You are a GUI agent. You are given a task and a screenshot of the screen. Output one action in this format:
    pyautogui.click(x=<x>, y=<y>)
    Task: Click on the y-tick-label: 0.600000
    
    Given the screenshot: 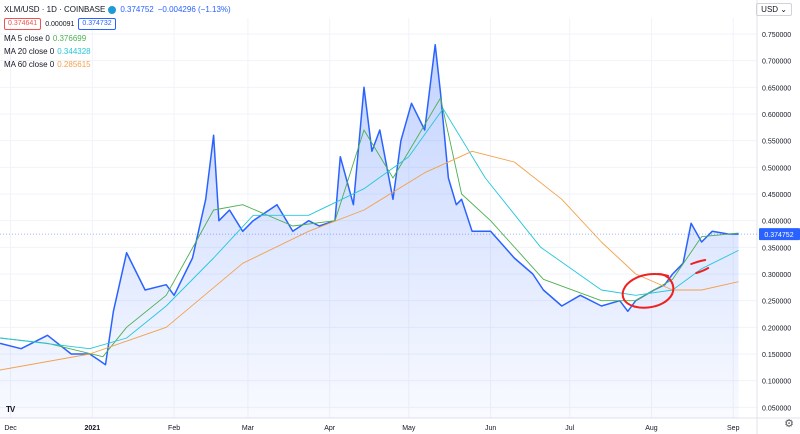 What is the action you would take?
    pyautogui.click(x=776, y=115)
    